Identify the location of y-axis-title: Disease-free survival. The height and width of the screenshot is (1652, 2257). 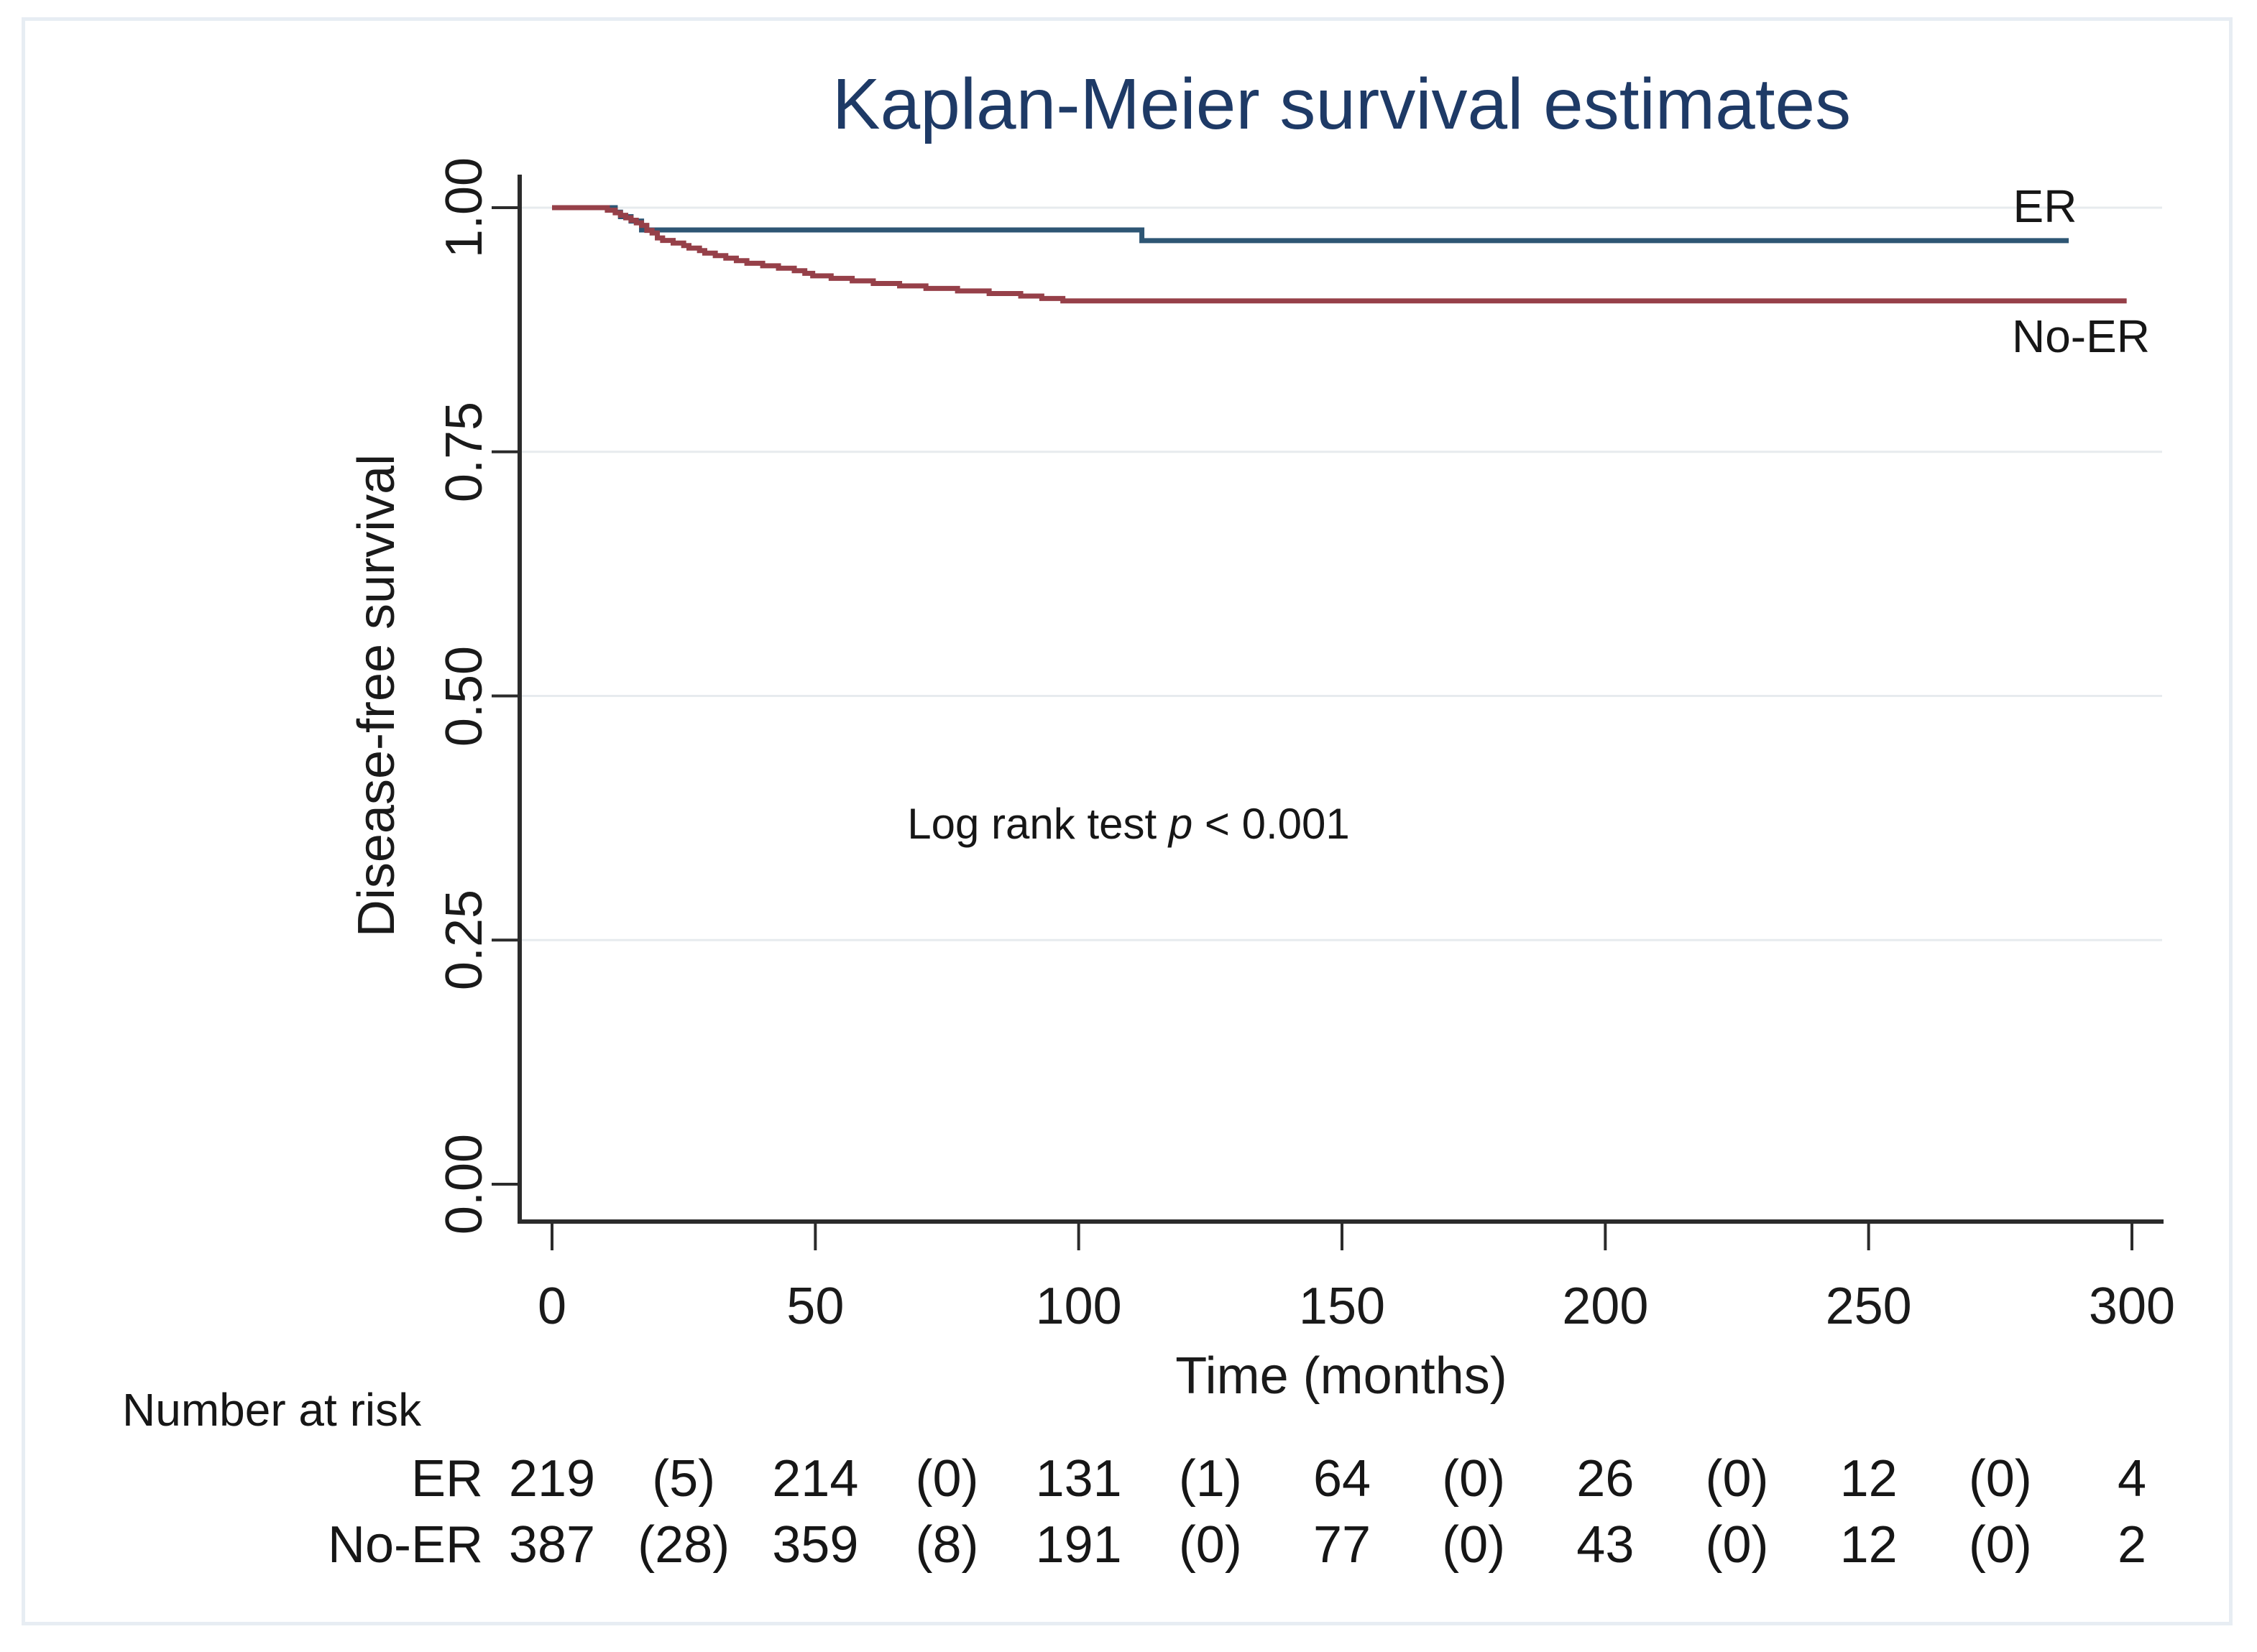
(377, 695).